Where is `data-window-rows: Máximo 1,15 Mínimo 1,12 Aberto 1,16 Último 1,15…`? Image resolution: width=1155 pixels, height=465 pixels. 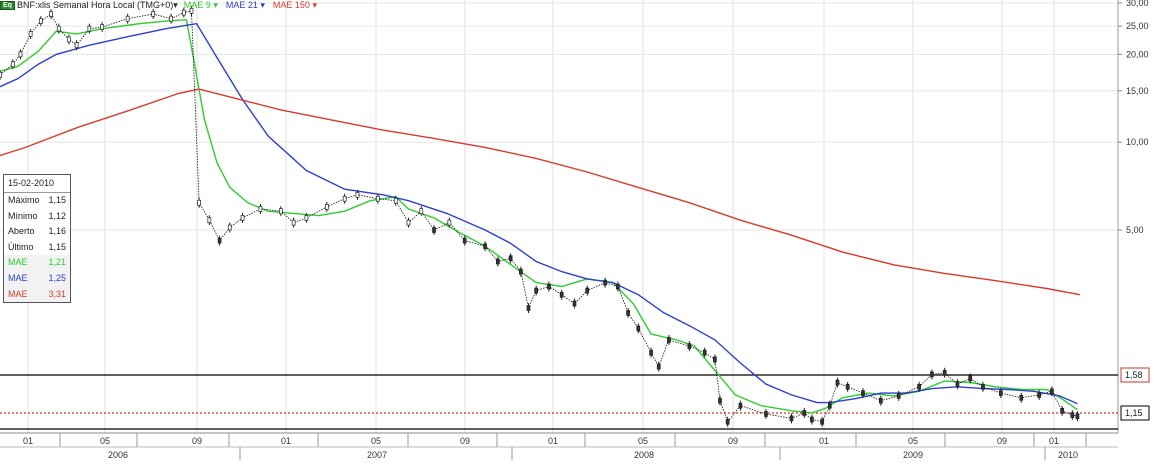
data-window-rows: Máximo 1,15 Mínimo 1,12 Aberto 1,16 Último 1,15… is located at coordinates (37, 248).